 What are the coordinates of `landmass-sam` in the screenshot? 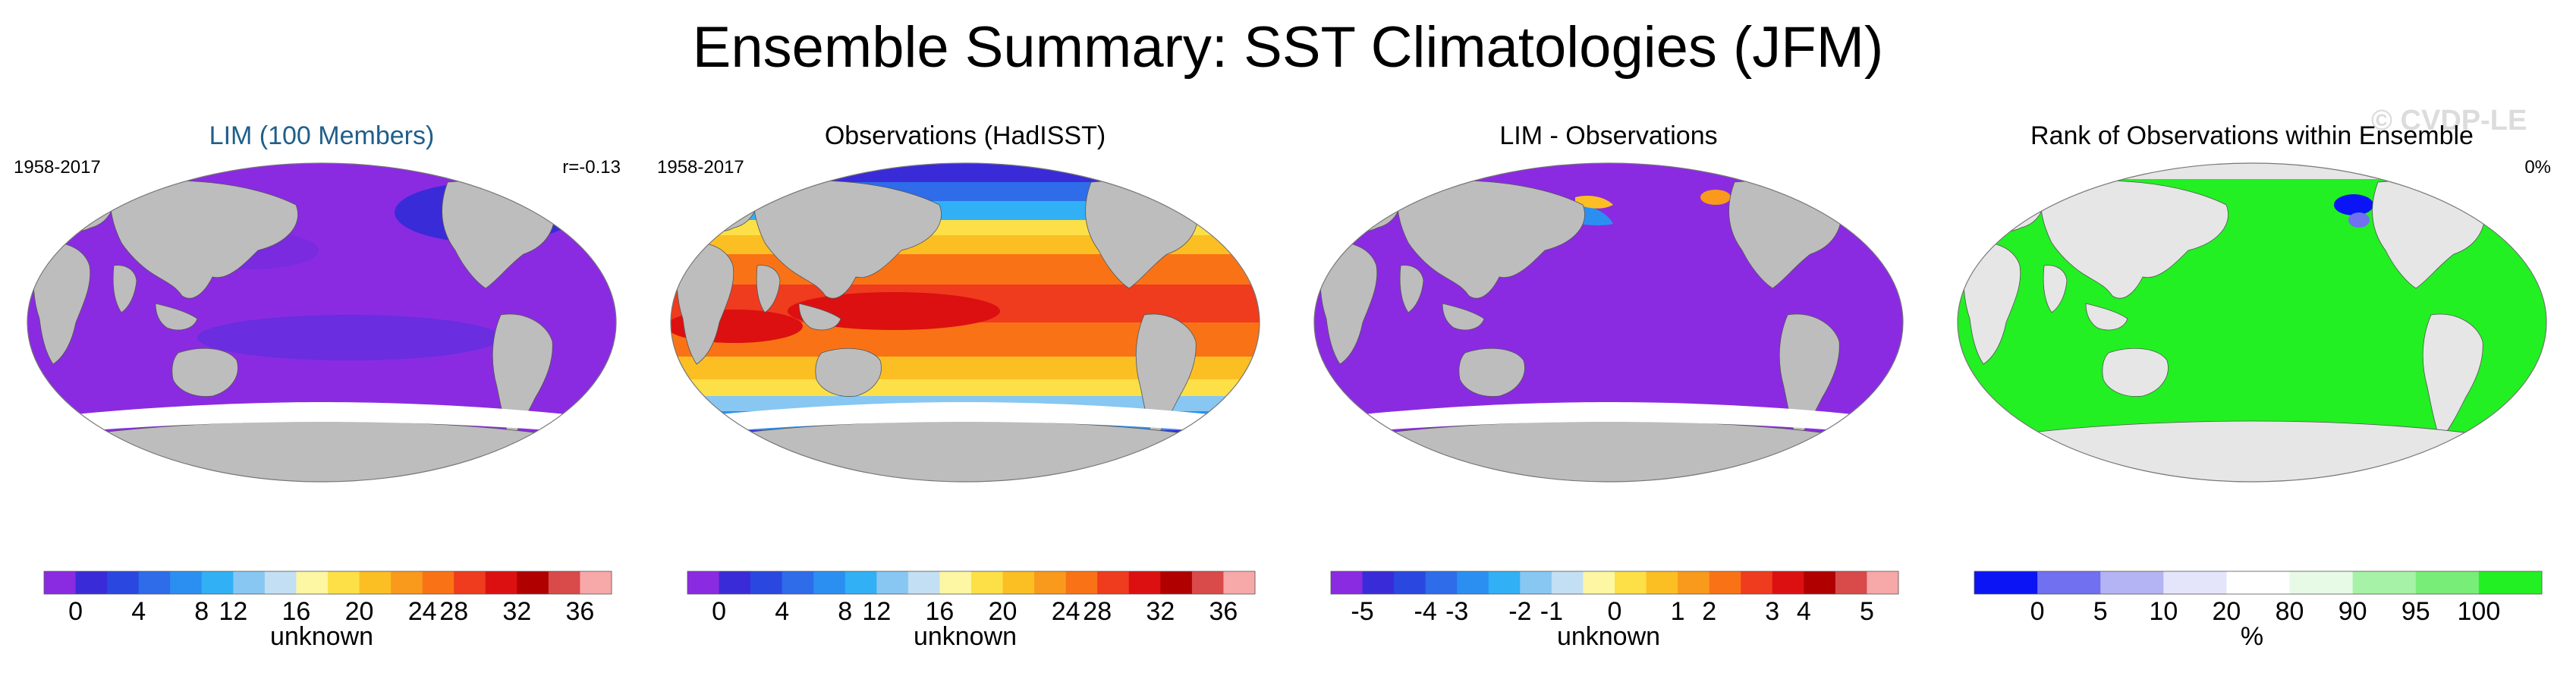 It's located at (2452, 377).